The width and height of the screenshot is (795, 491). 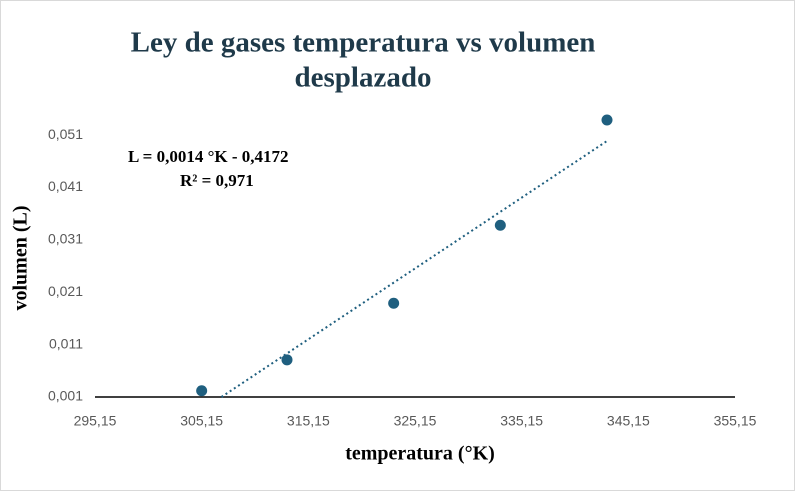 What do you see at coordinates (65, 134) in the screenshot?
I see `y-tick-label: 0,051` at bounding box center [65, 134].